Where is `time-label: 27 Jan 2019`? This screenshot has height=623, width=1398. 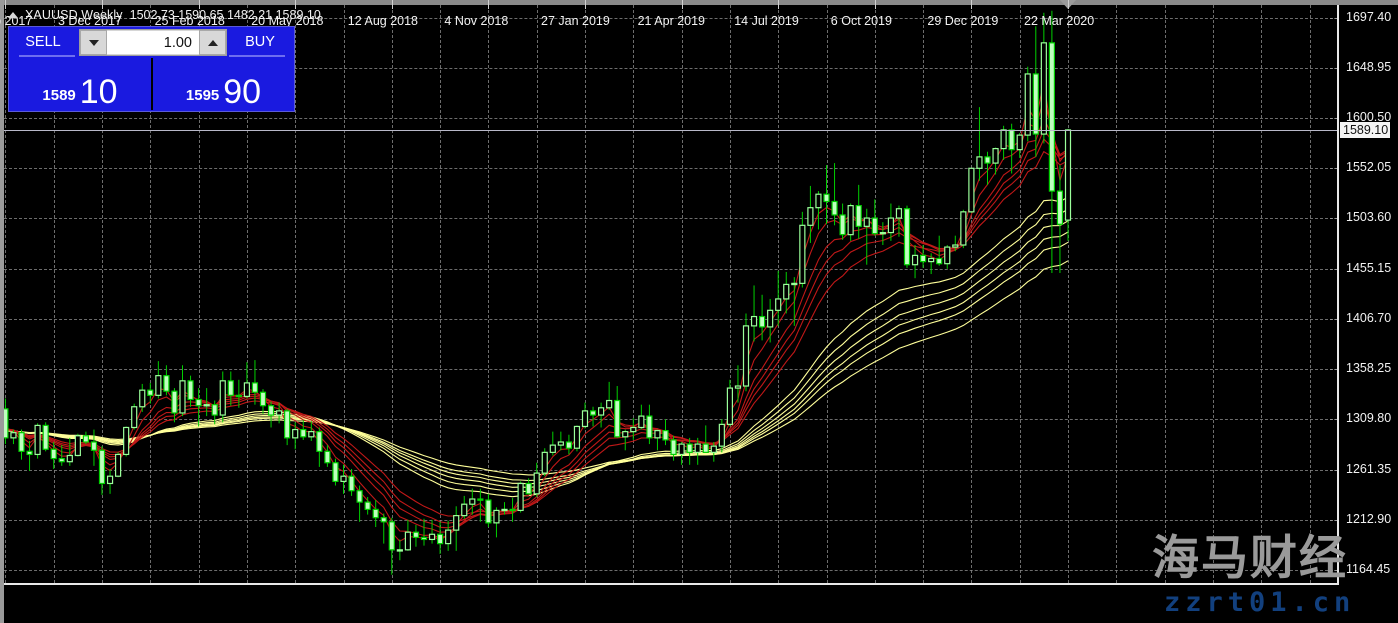 time-label: 27 Jan 2019 is located at coordinates (575, 21).